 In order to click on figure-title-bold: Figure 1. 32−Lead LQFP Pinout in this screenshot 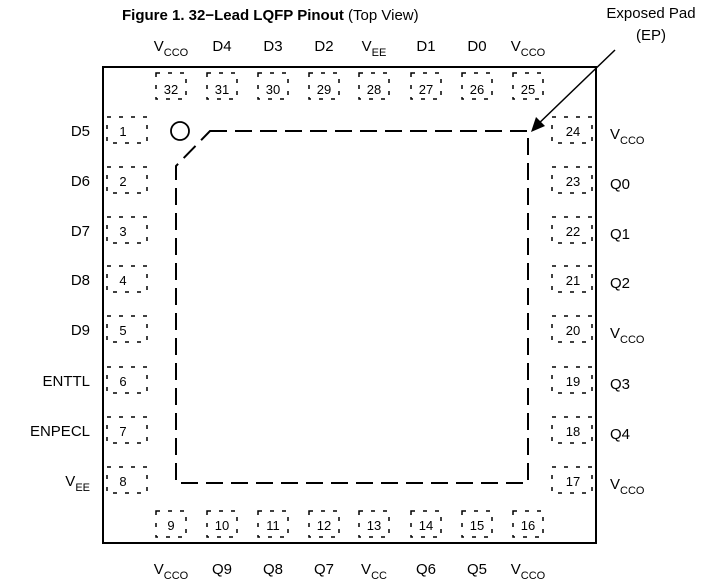, I will do `click(233, 15)`.